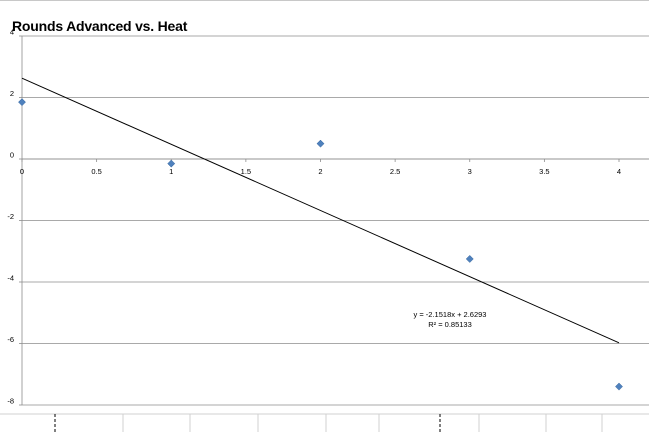 The width and height of the screenshot is (649, 432). I want to click on x-tick-label: 1.5, so click(246, 171).